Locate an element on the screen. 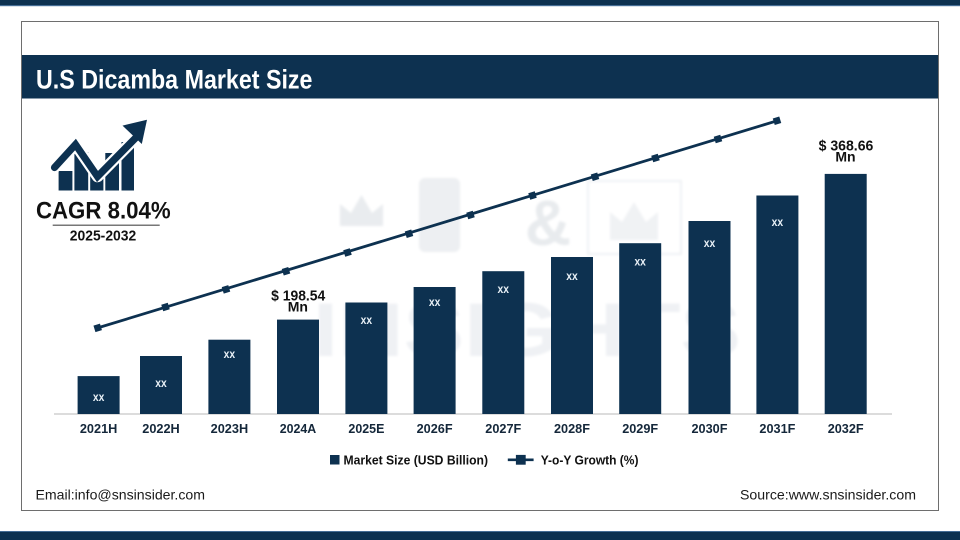 The width and height of the screenshot is (960, 540). svg-text: 2032F is located at coordinates (846, 428).